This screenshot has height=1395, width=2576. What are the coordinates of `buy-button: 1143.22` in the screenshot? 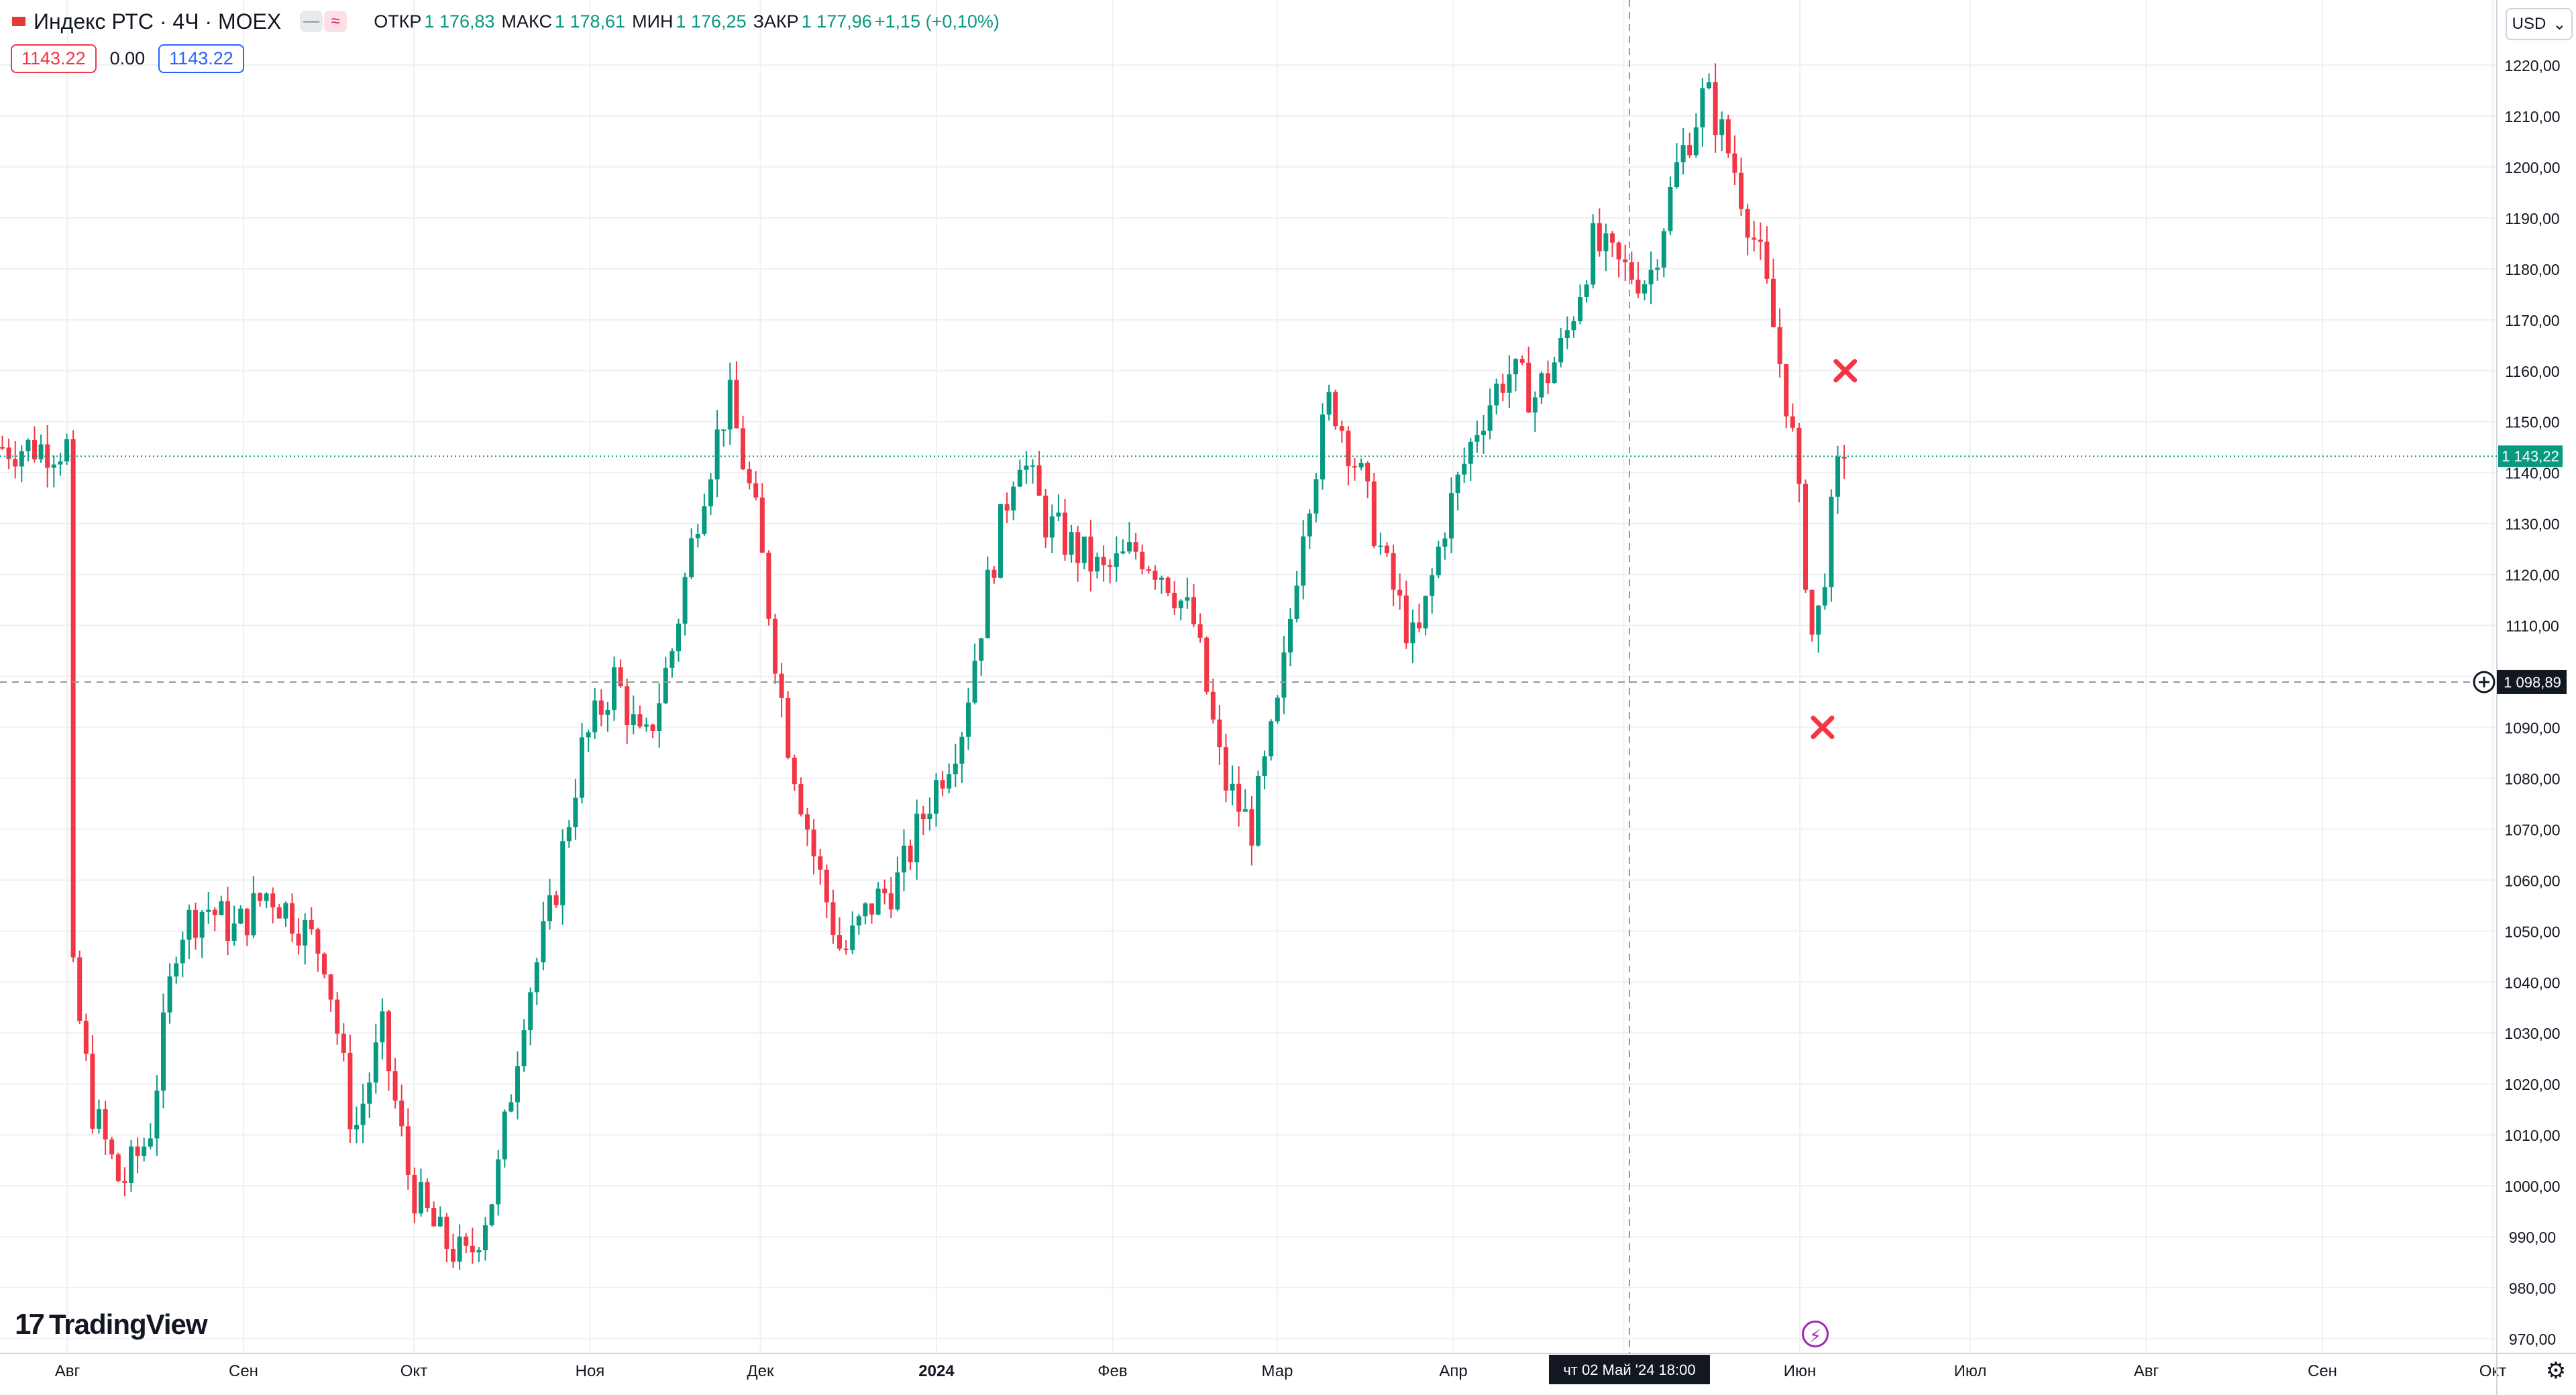 It's located at (201, 58).